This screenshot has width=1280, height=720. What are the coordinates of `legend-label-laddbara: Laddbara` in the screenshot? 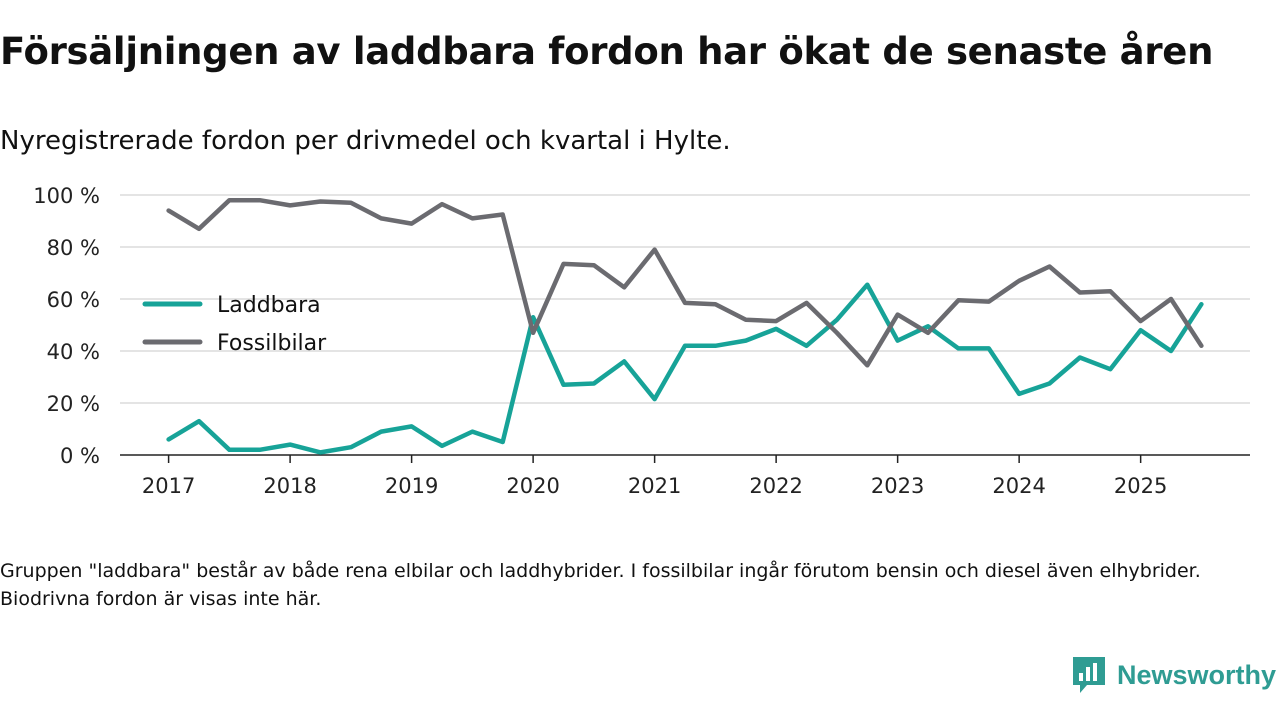 It's located at (269, 305).